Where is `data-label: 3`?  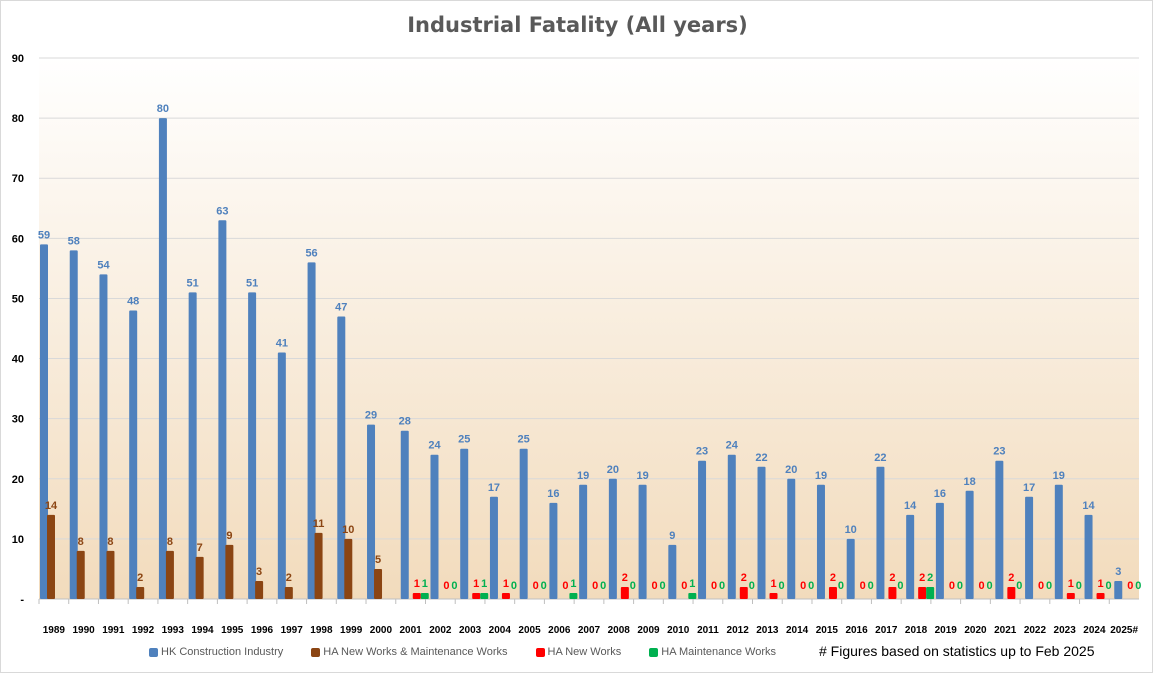 data-label: 3 is located at coordinates (259, 572).